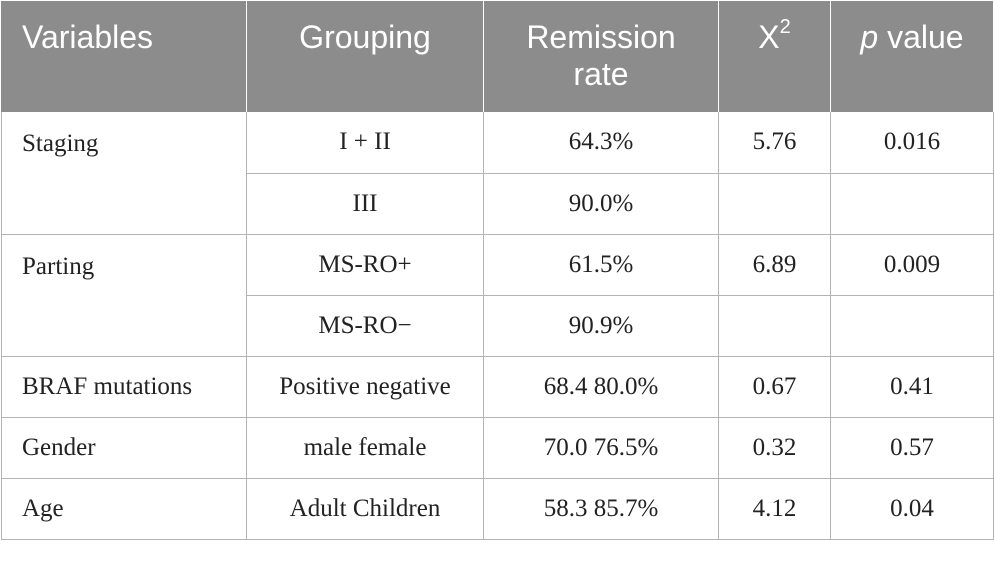 Image resolution: width=995 pixels, height=563 pixels. I want to click on table-row-staging-sub: III 90.0%, so click(498, 203).